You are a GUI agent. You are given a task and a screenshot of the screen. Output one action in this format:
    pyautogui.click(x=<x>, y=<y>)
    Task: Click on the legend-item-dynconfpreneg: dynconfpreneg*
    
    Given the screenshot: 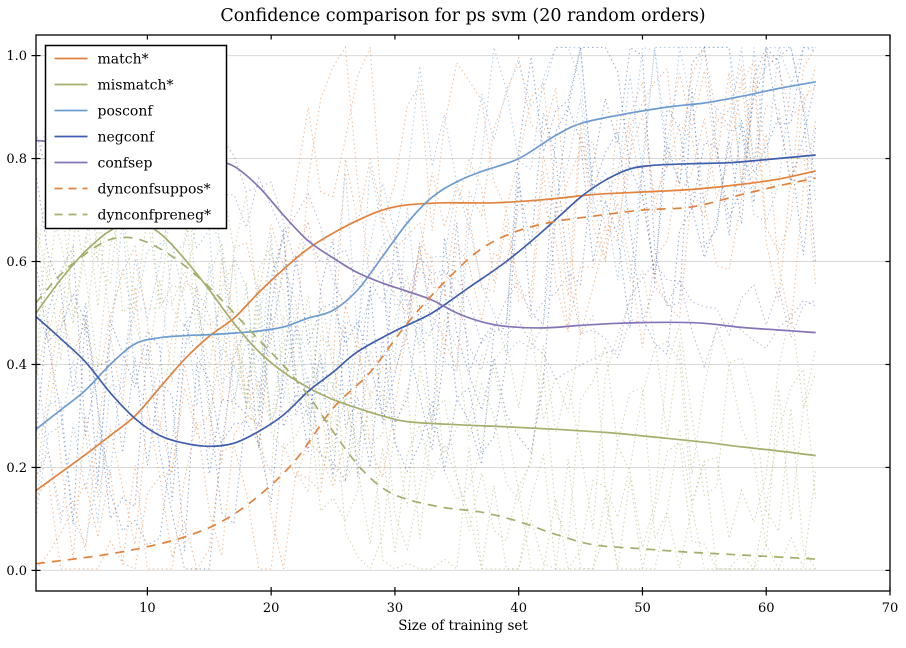 What is the action you would take?
    pyautogui.click(x=133, y=216)
    